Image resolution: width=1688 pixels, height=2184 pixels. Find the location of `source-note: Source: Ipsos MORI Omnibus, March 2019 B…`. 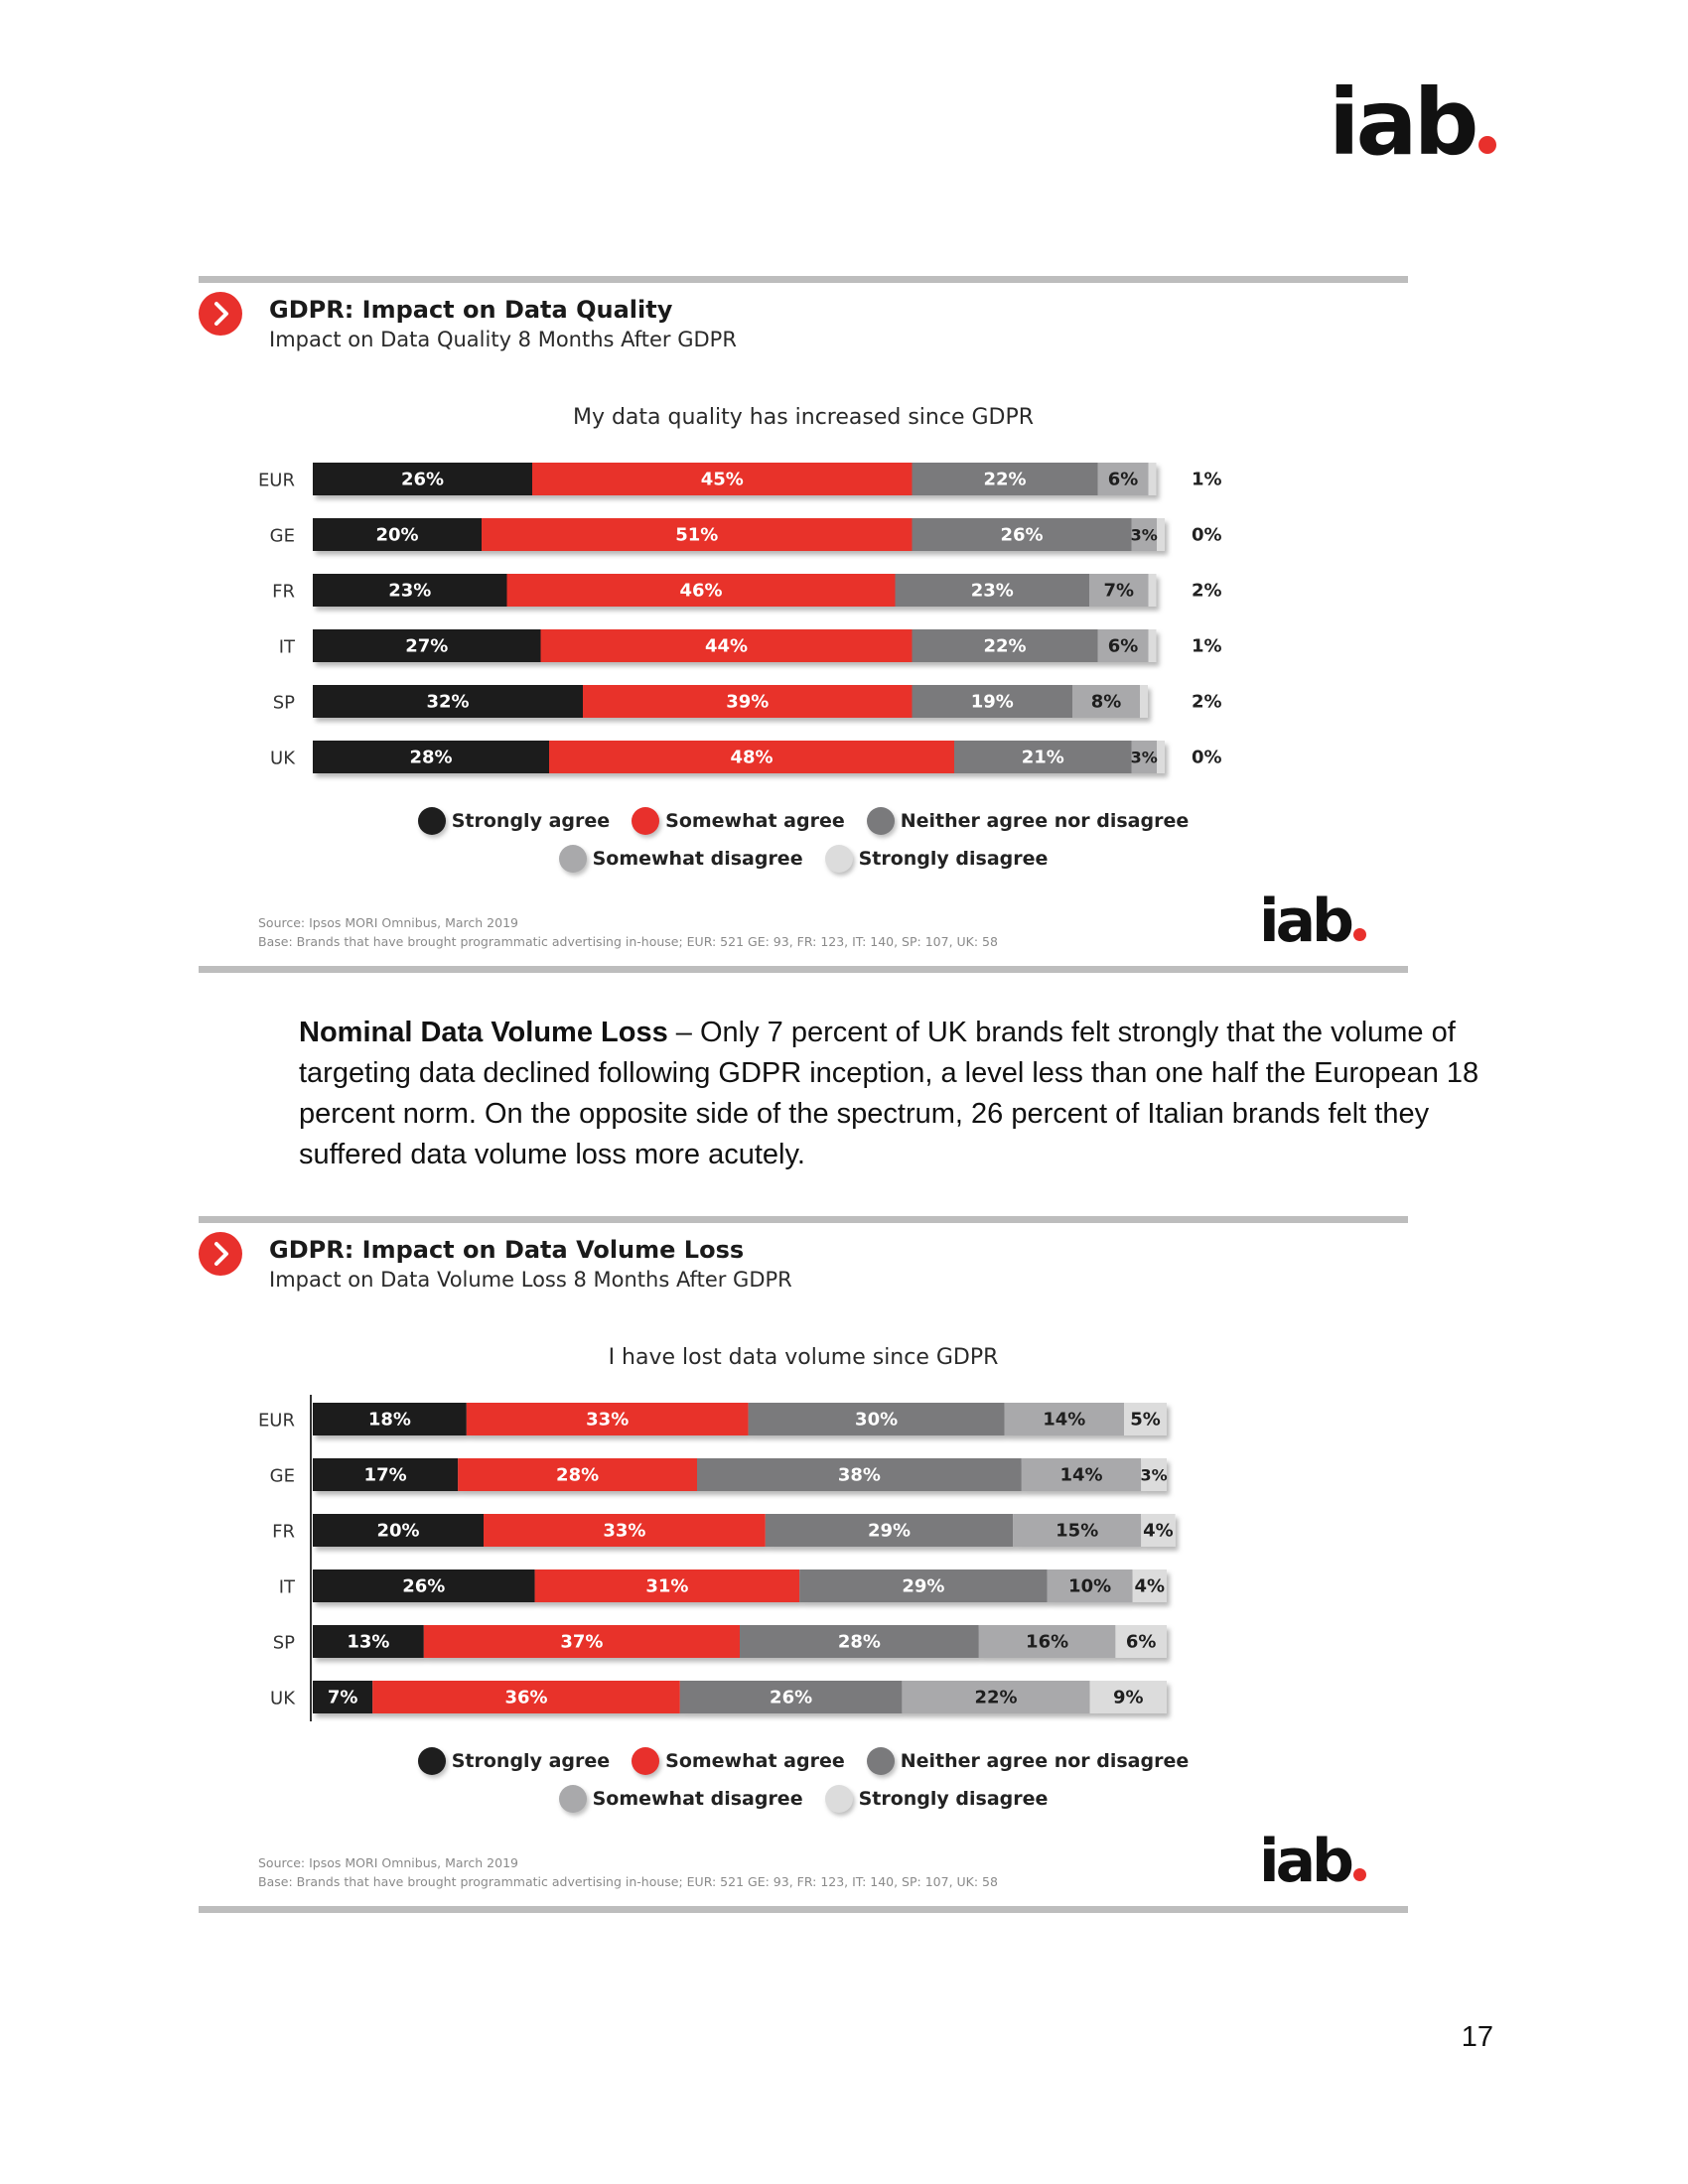

source-note: Source: Ipsos MORI Omnibus, March 2019 B… is located at coordinates (628, 932).